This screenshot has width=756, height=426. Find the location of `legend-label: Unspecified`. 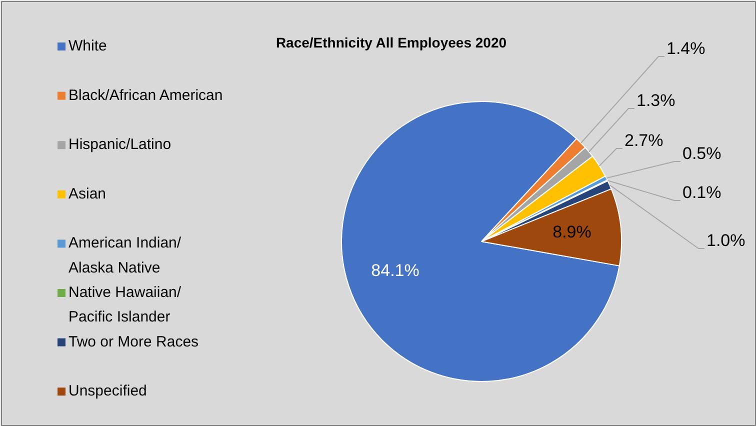

legend-label: Unspecified is located at coordinates (107, 391).